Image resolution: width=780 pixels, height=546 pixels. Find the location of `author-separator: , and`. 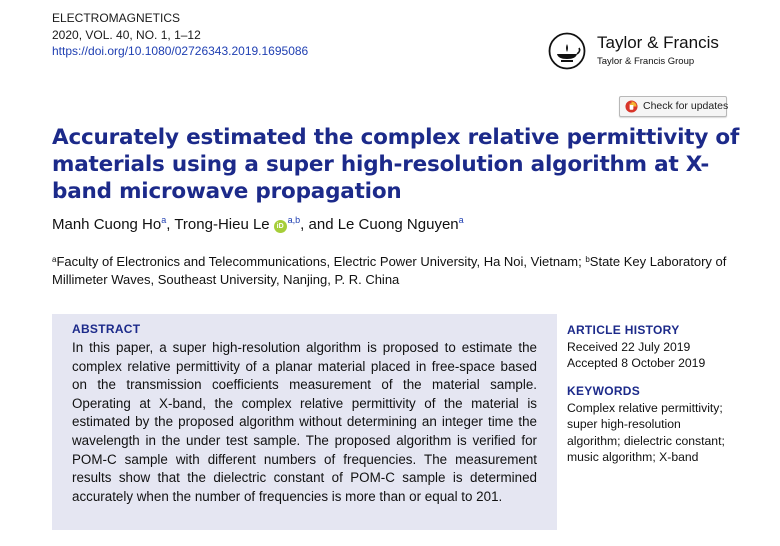

author-separator: , and is located at coordinates (319, 224).